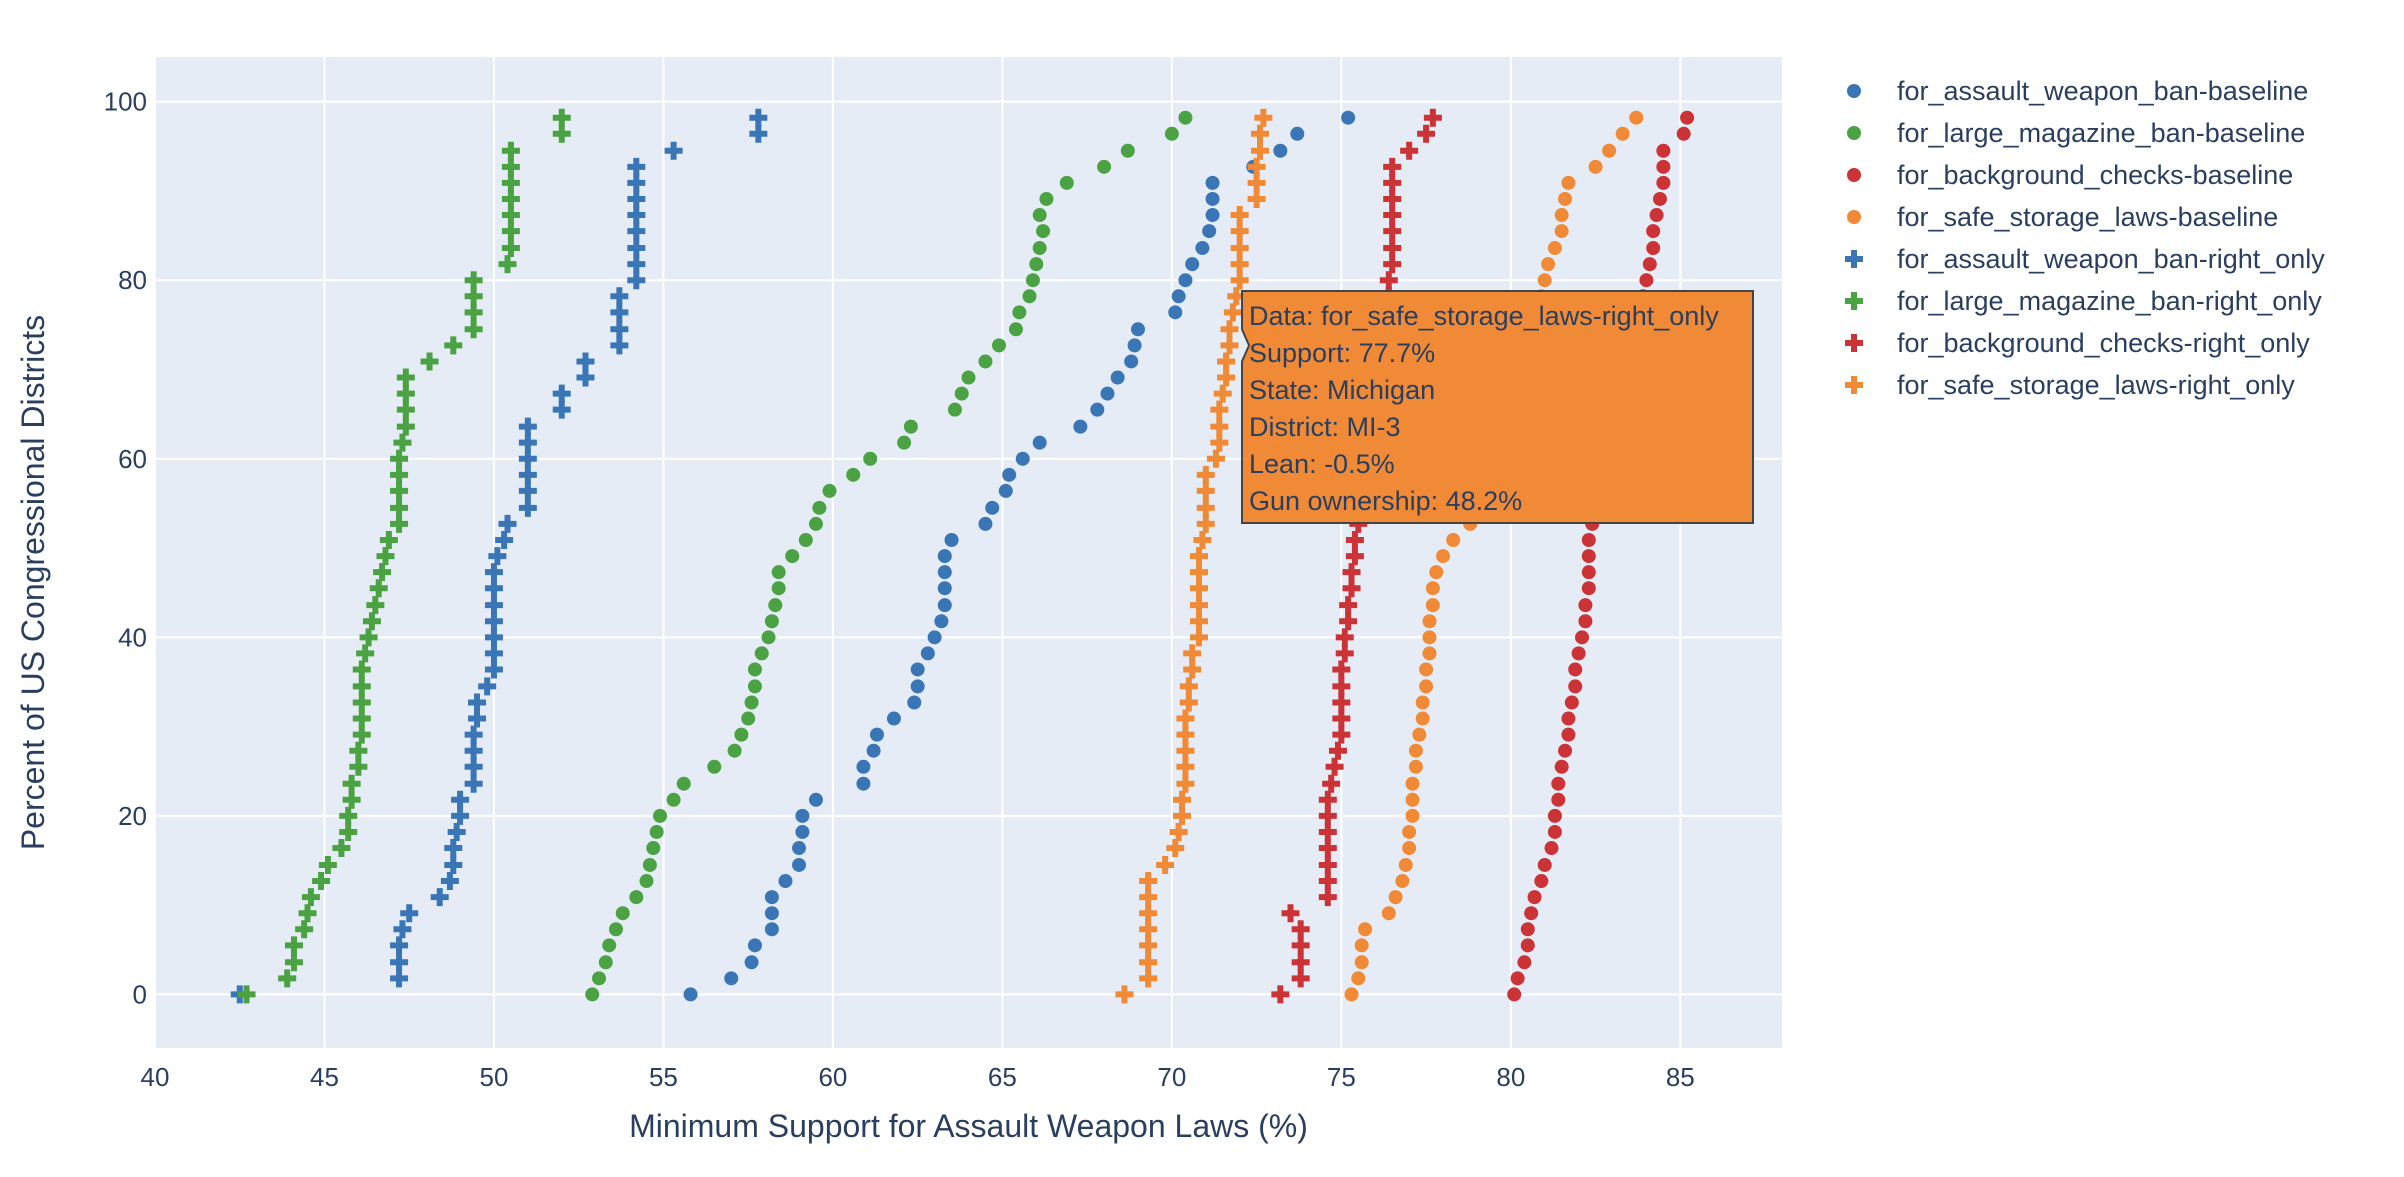 This screenshot has width=2404, height=1177. Describe the element at coordinates (1342, 353) in the screenshot. I see `tooltip-line: Support: 77.7%` at that location.